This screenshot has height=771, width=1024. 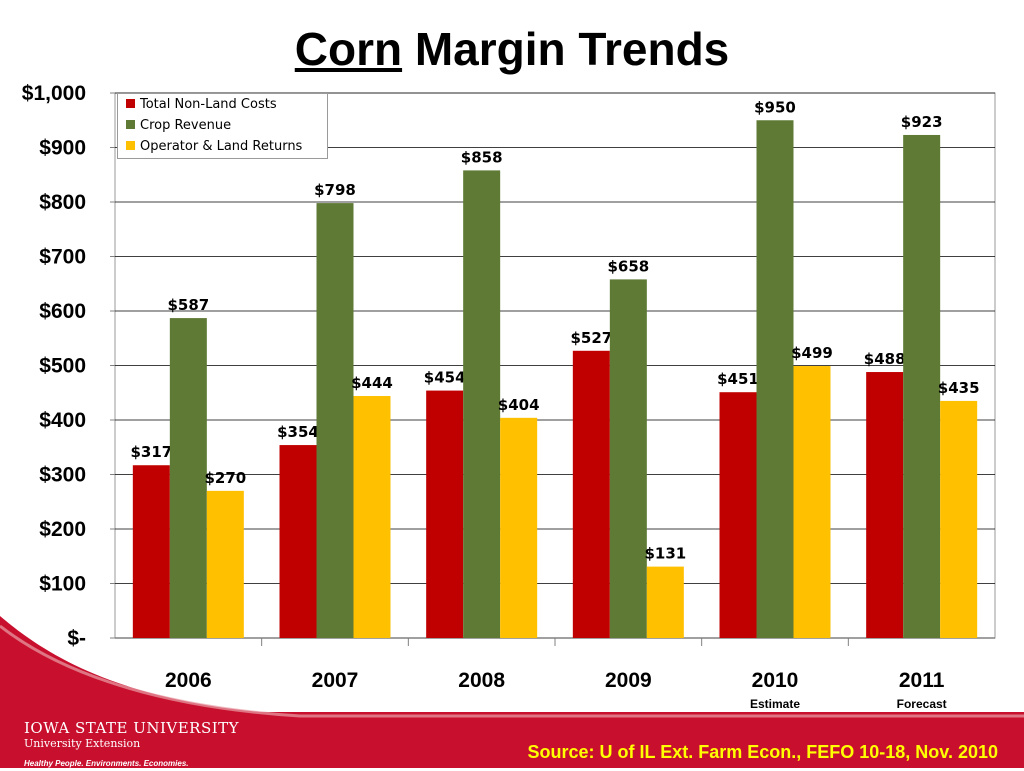 What do you see at coordinates (481, 680) in the screenshot?
I see `x-tick-label: 2008` at bounding box center [481, 680].